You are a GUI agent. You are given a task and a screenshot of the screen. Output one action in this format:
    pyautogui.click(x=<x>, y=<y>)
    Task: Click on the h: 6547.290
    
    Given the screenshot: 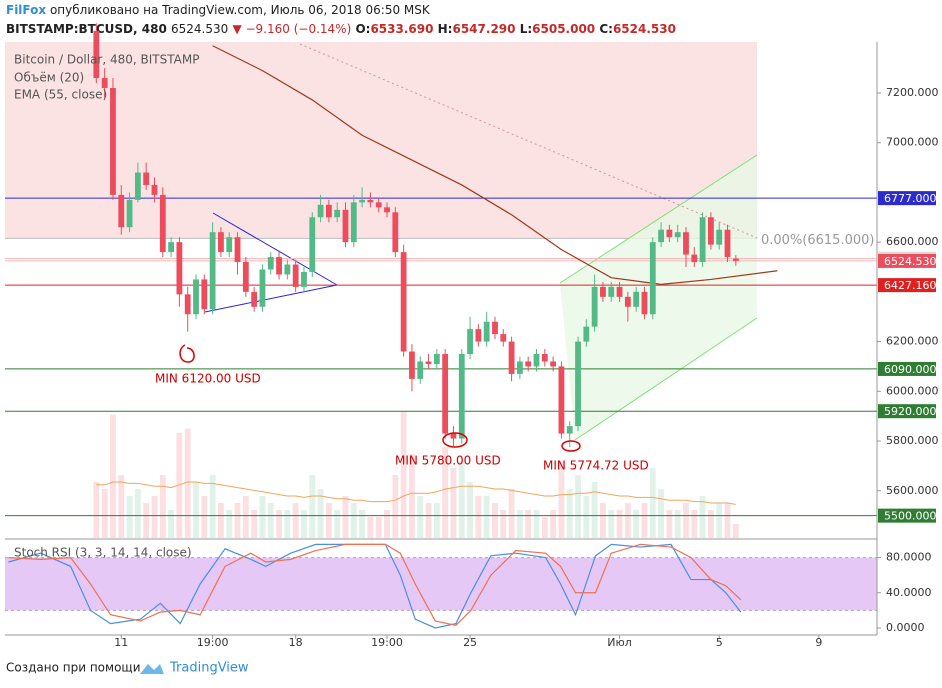 What is the action you would take?
    pyautogui.click(x=484, y=29)
    